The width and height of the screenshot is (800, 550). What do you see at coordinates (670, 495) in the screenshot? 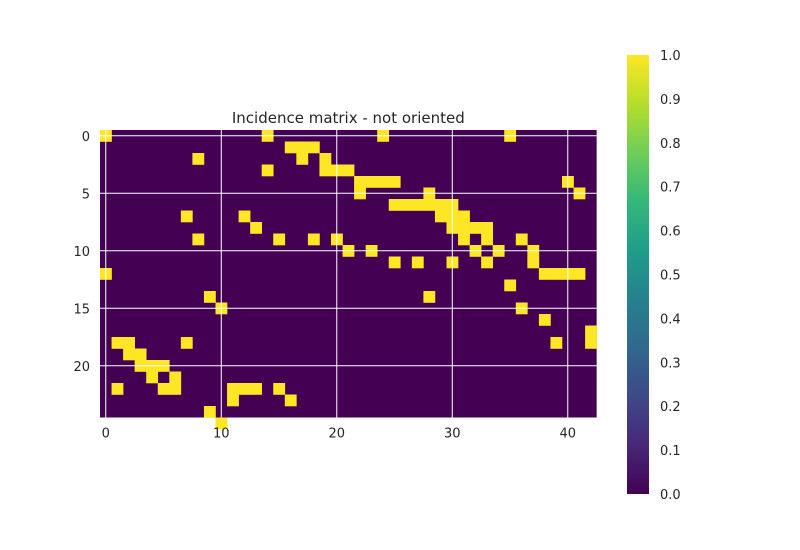
I see `colorbar-tick-label: 0.0` at bounding box center [670, 495].